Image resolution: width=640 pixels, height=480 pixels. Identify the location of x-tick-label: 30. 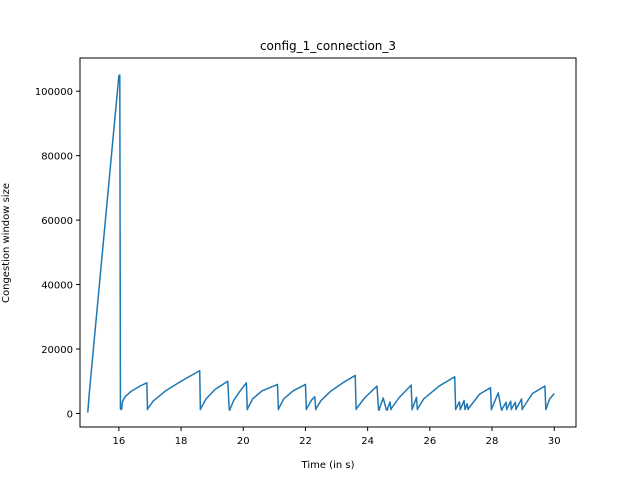
(554, 441).